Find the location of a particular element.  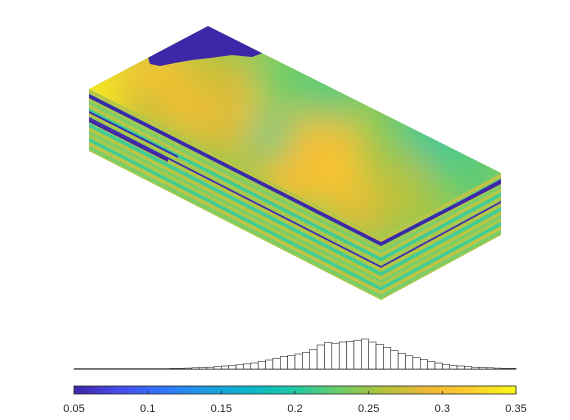

colorbar-tick-label: 0.35 is located at coordinates (515, 409).